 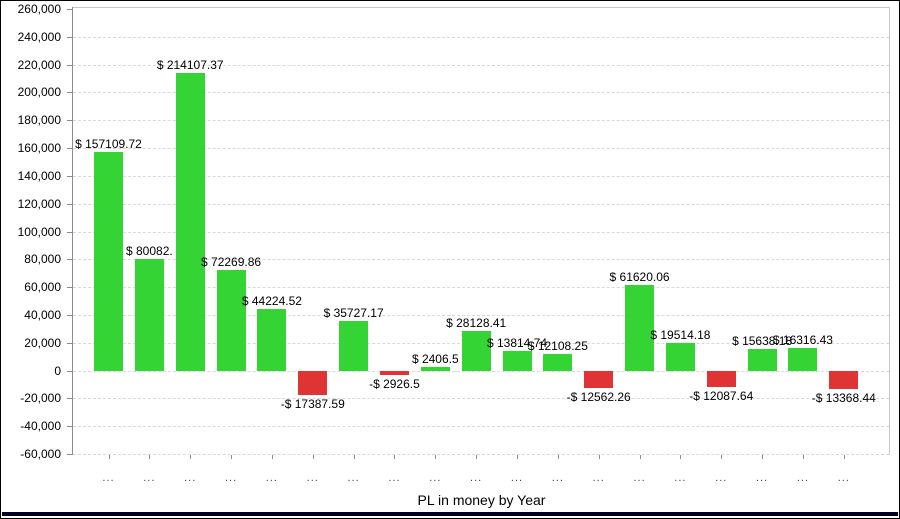 I want to click on y-axis-label: -20,000, so click(x=40, y=398).